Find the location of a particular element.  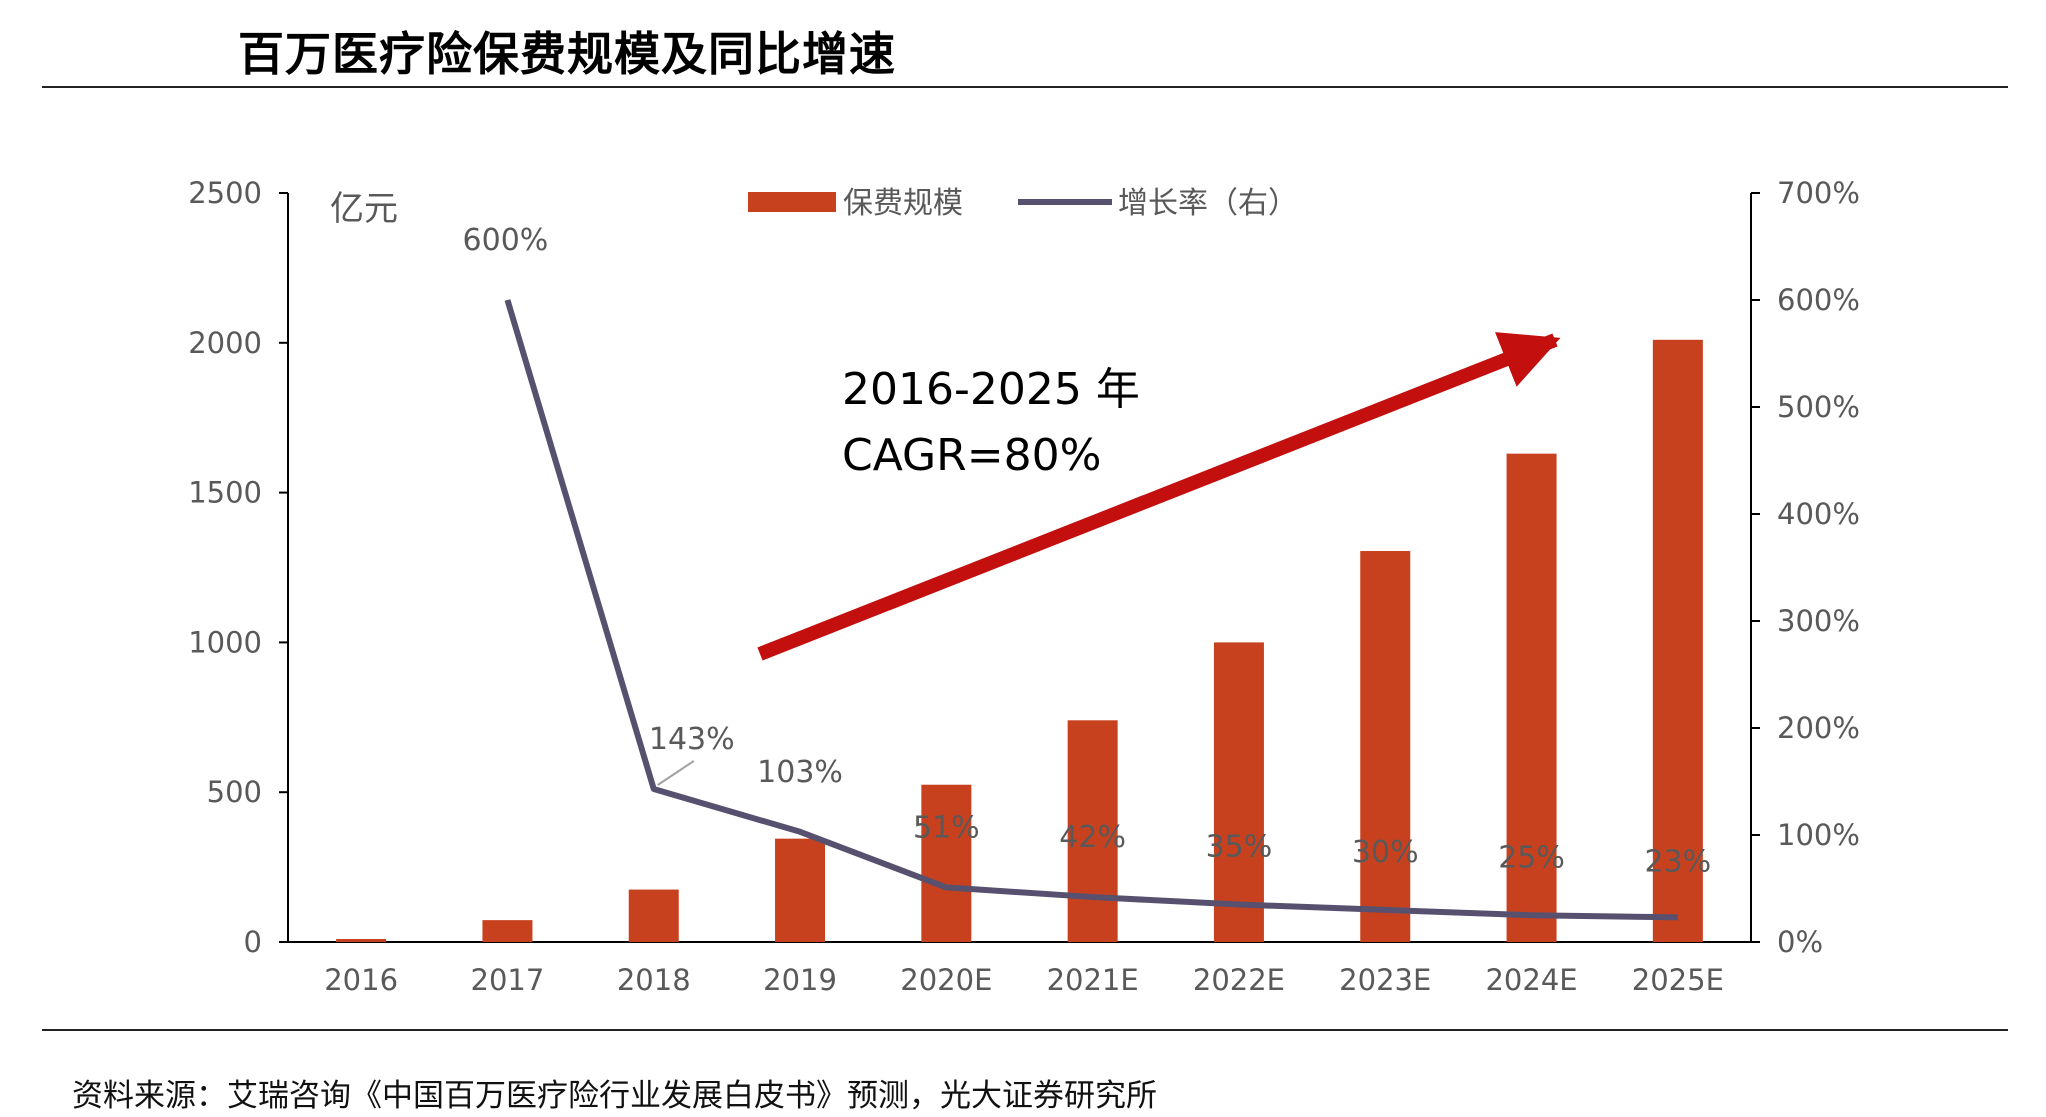

line-data-label: 25% is located at coordinates (1531, 857).